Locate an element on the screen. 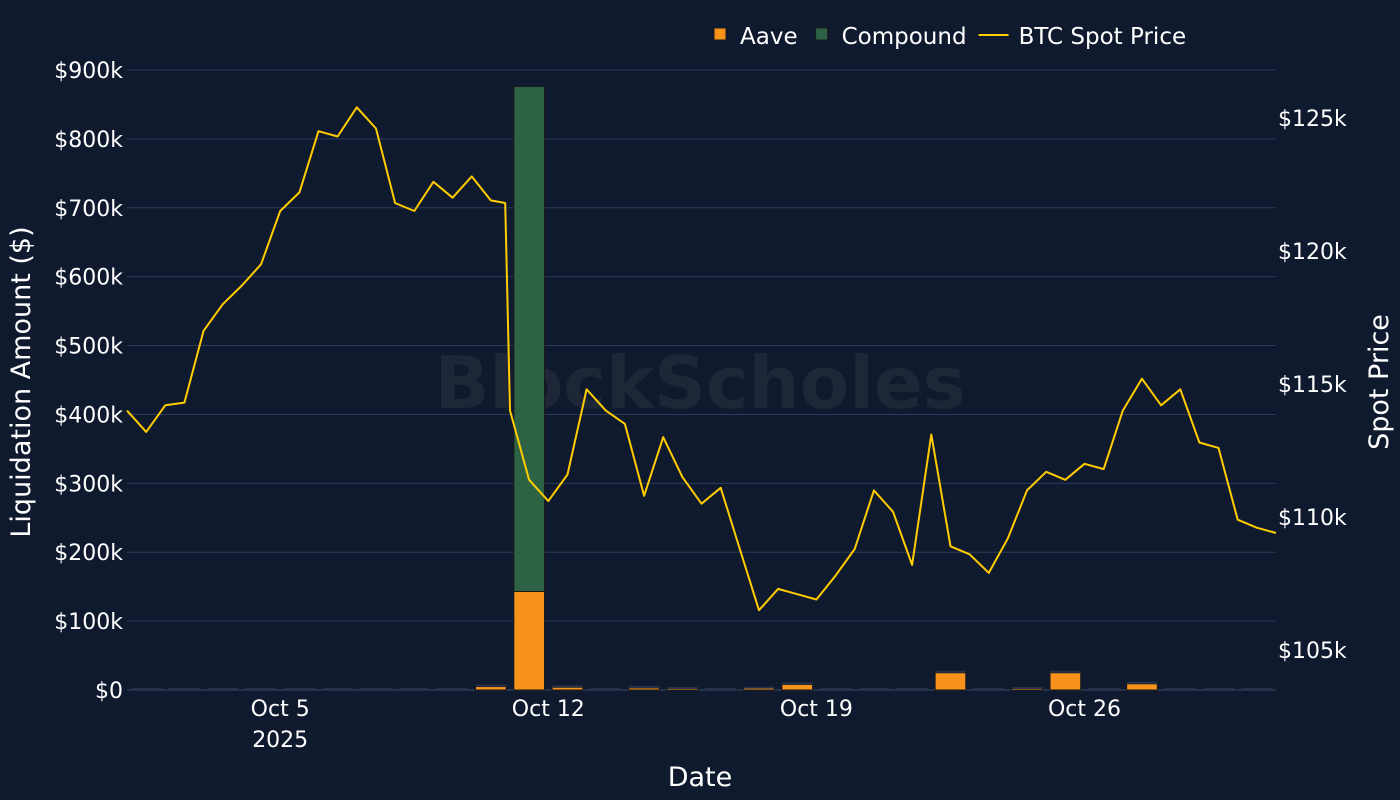 This screenshot has width=1400, height=800. y2-axis-ticks: $105k $110k $115k $120k $125k is located at coordinates (1312, 385).